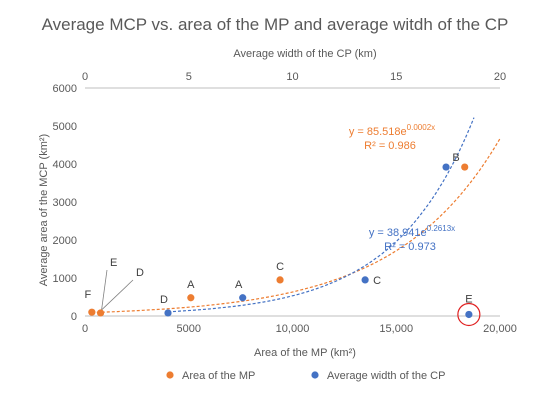 This screenshot has height=400, width=550. Describe the element at coordinates (293, 329) in the screenshot. I see `x-bottom-tick-label: 10,000` at that location.